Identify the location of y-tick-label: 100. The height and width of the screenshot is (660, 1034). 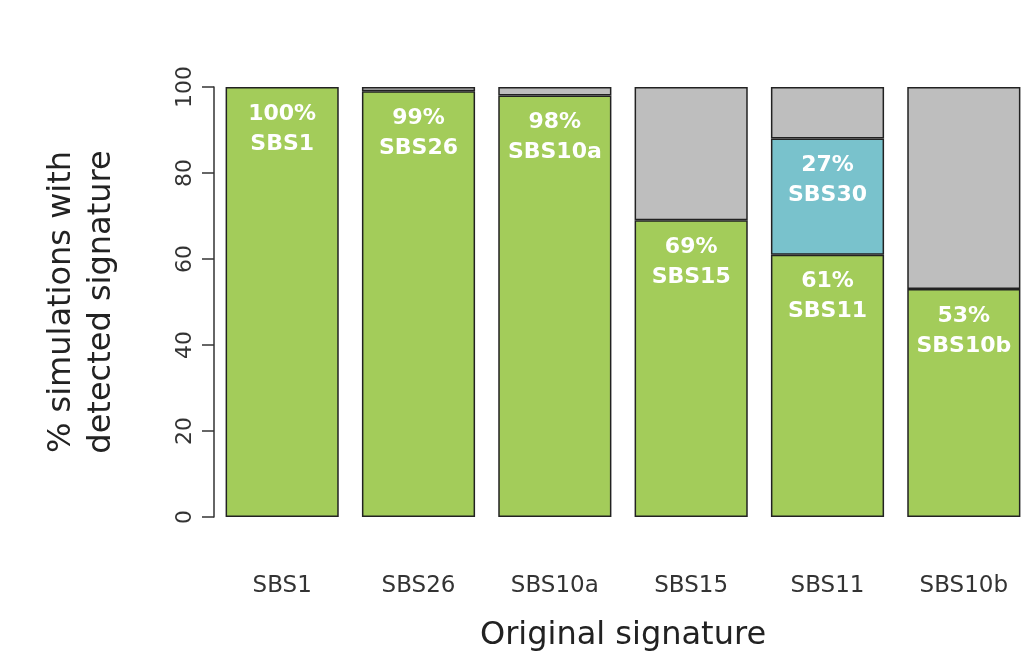
(183, 87).